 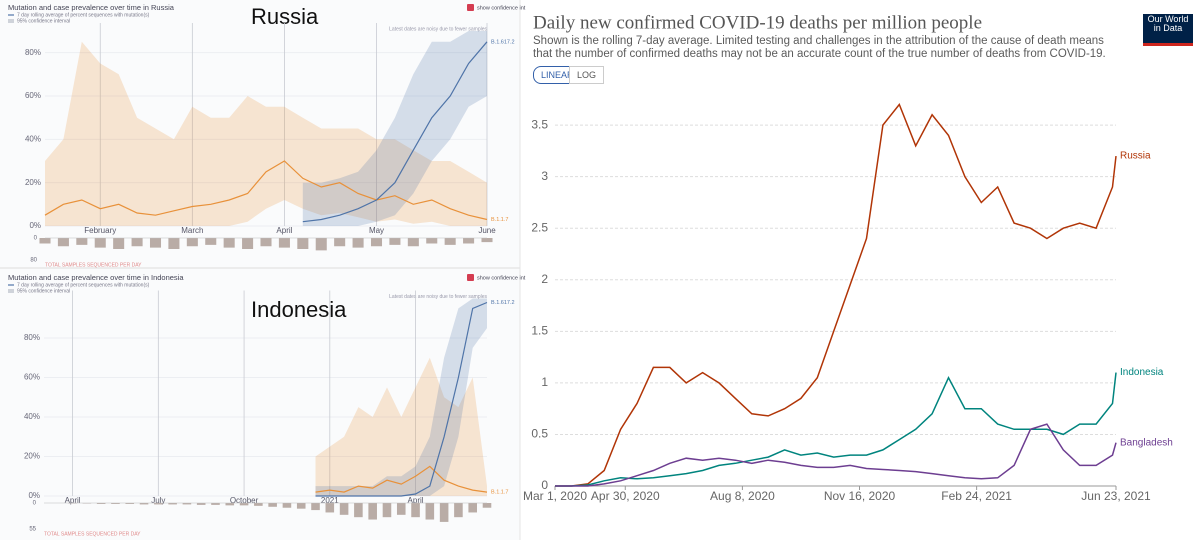 What do you see at coordinates (35, 504) in the screenshot?
I see `sample-tick-label: 0` at bounding box center [35, 504].